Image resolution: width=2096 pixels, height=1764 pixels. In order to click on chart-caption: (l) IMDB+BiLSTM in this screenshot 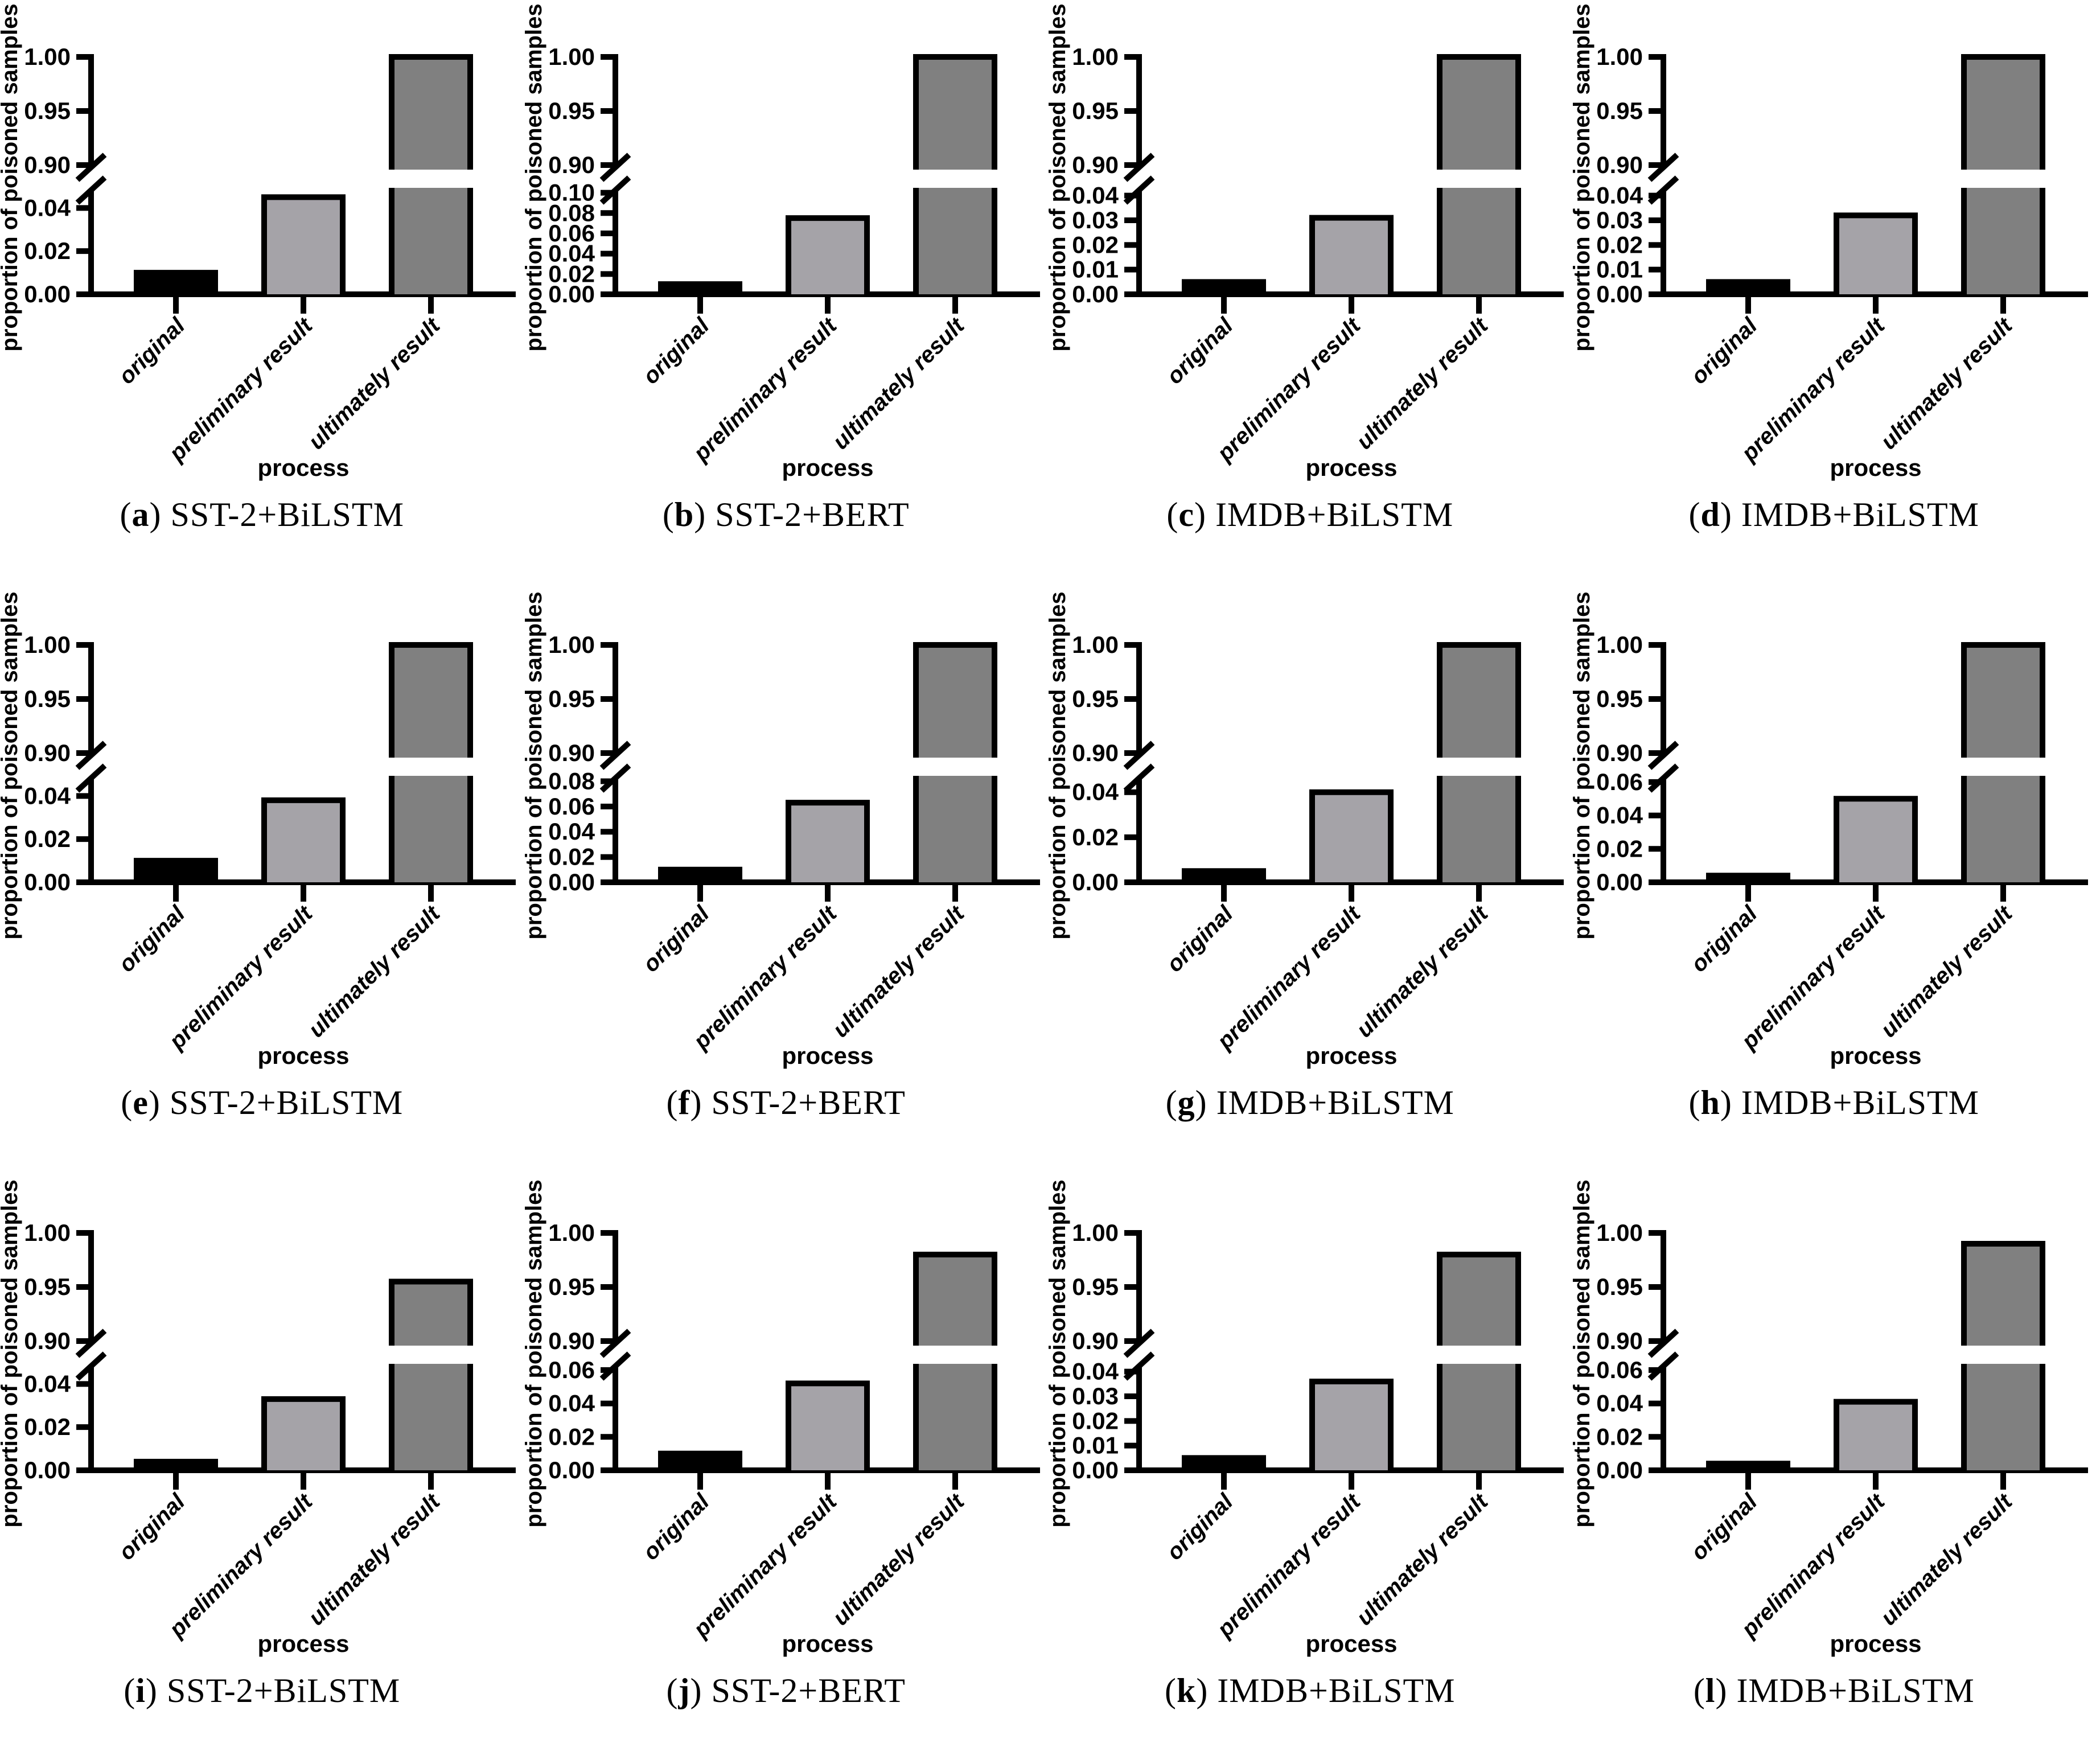, I will do `click(1834, 1690)`.